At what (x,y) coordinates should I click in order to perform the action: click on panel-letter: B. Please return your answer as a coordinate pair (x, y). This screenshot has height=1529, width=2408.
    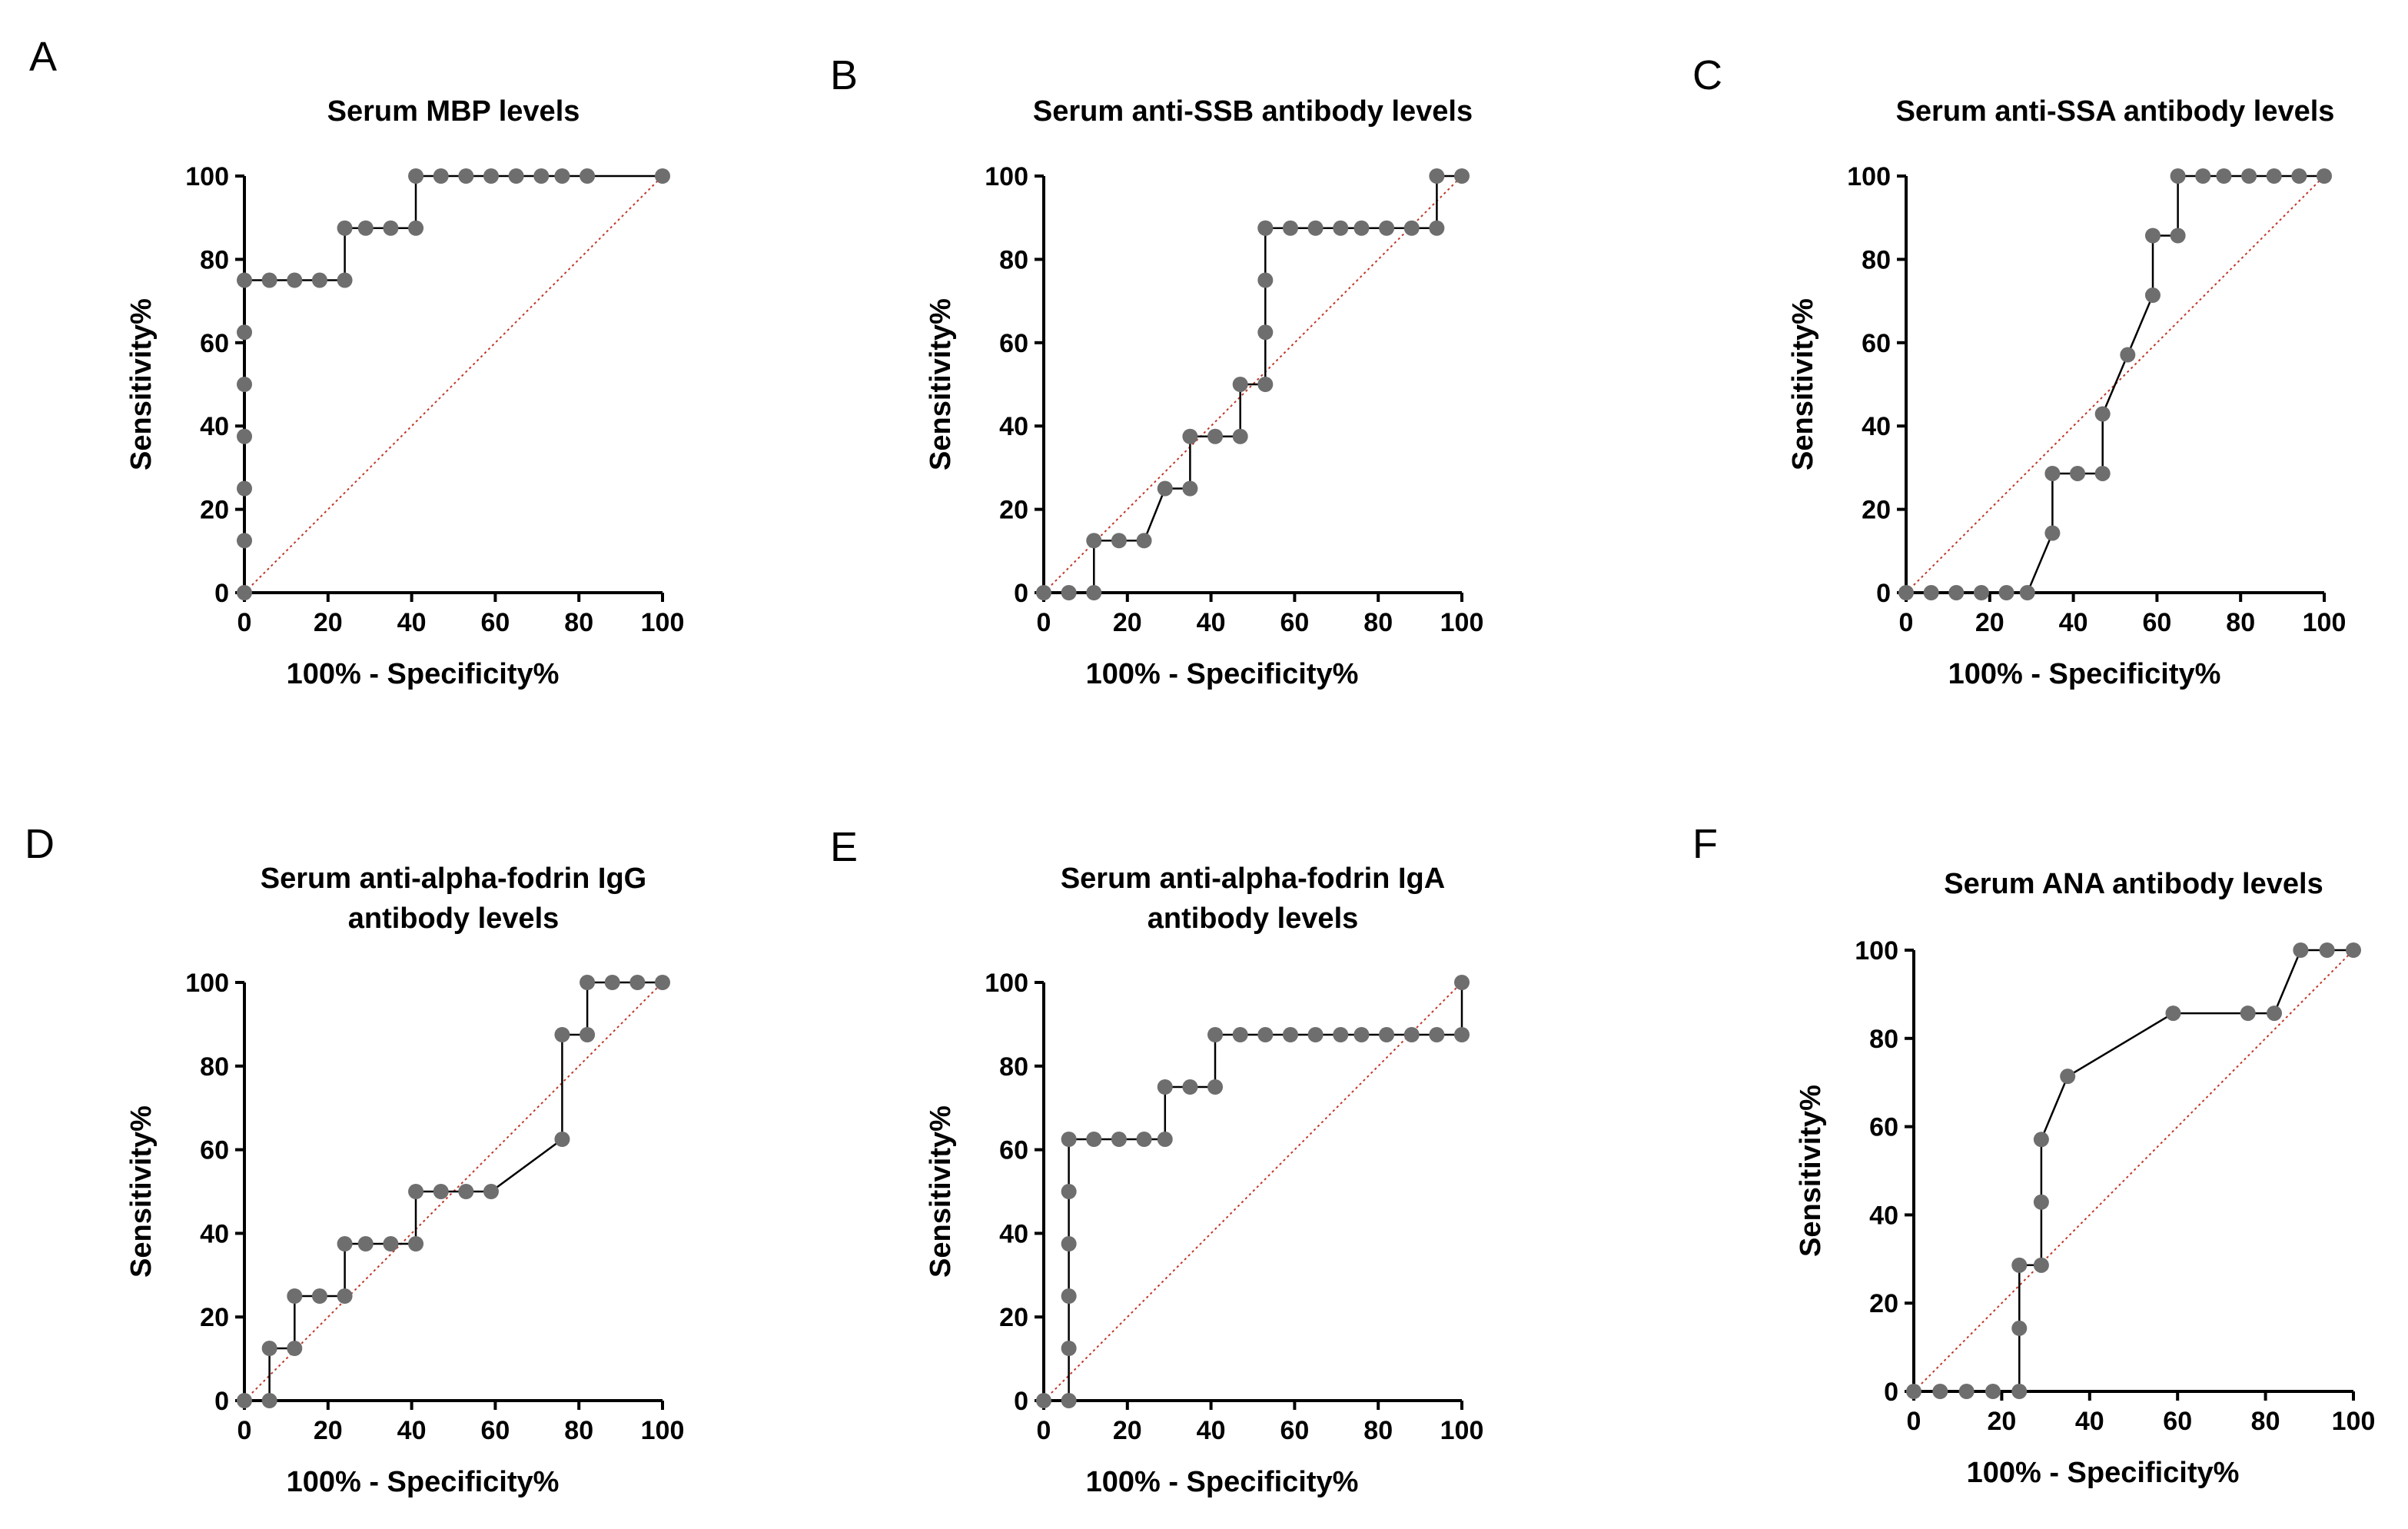
    Looking at the image, I should click on (844, 75).